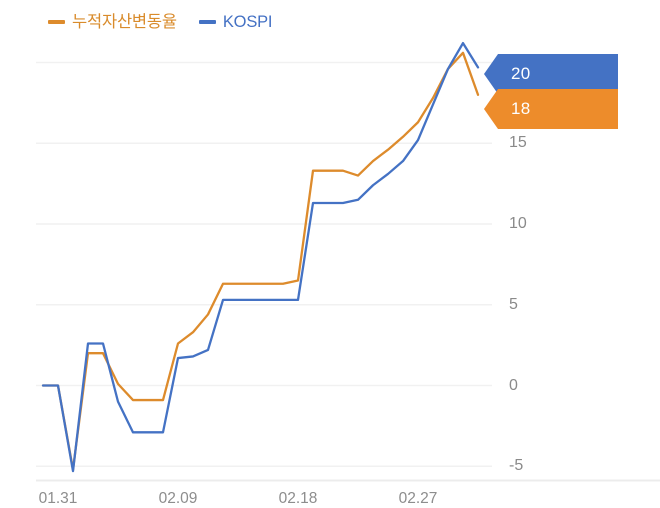 The height and width of the screenshot is (508, 660). What do you see at coordinates (178, 498) in the screenshot?
I see `x-tick-label: 02.09` at bounding box center [178, 498].